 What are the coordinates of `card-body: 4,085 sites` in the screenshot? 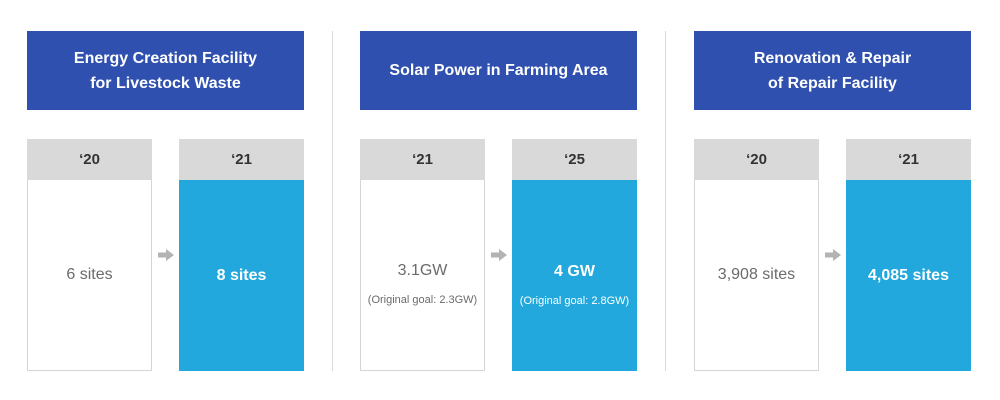 It's located at (908, 275).